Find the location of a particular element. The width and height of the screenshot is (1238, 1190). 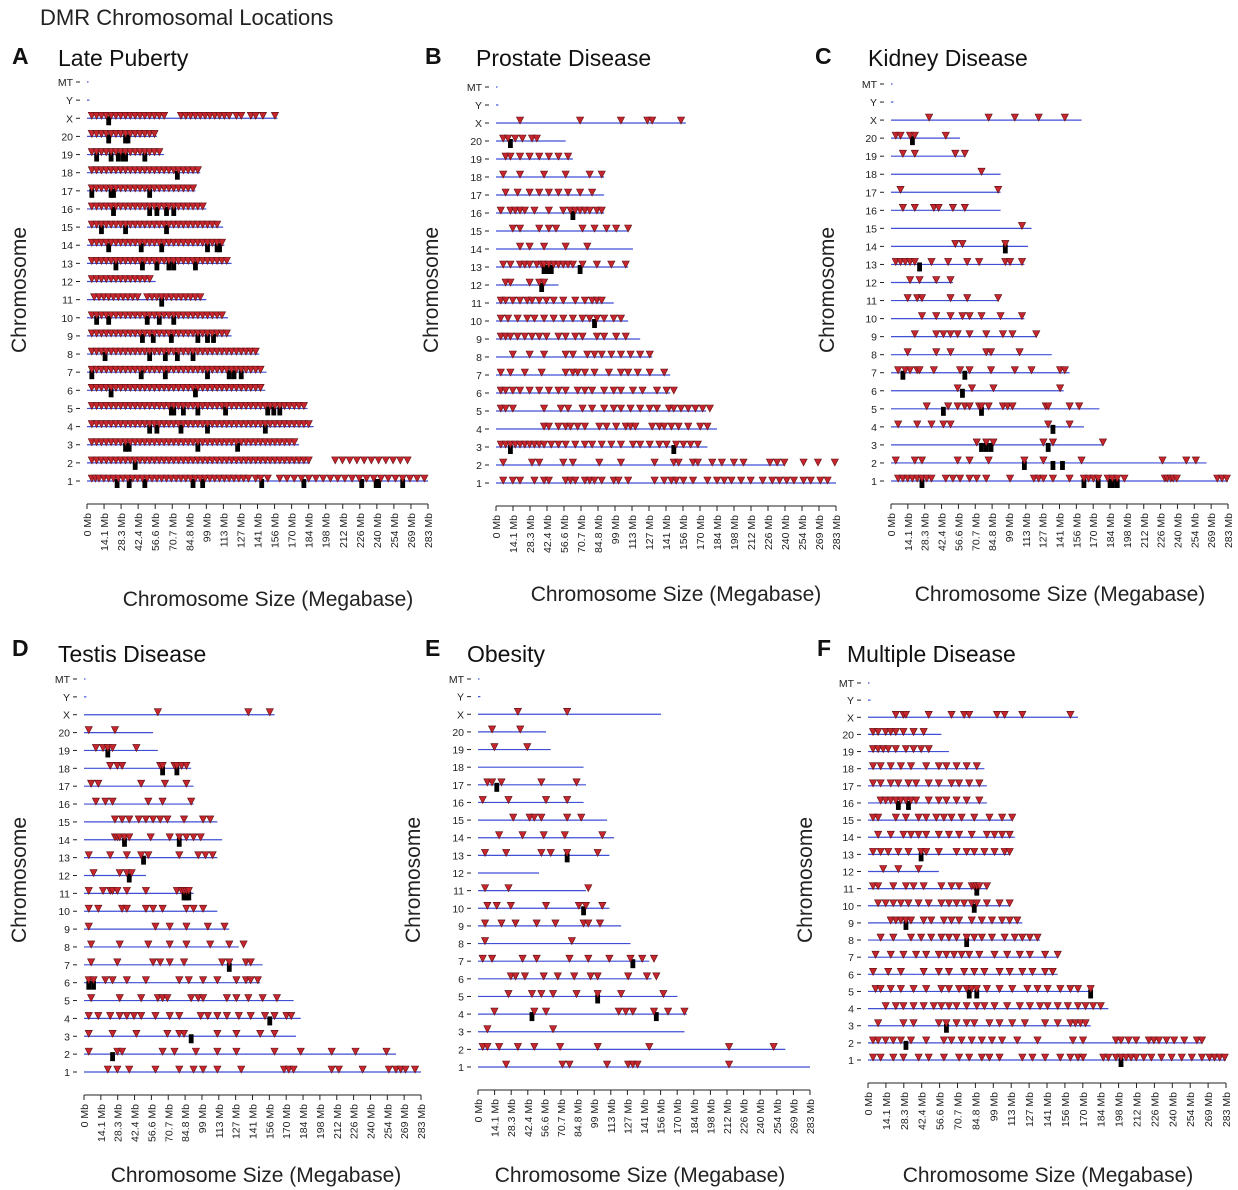

x-tick-label: 56.6 Mb is located at coordinates (565, 534).